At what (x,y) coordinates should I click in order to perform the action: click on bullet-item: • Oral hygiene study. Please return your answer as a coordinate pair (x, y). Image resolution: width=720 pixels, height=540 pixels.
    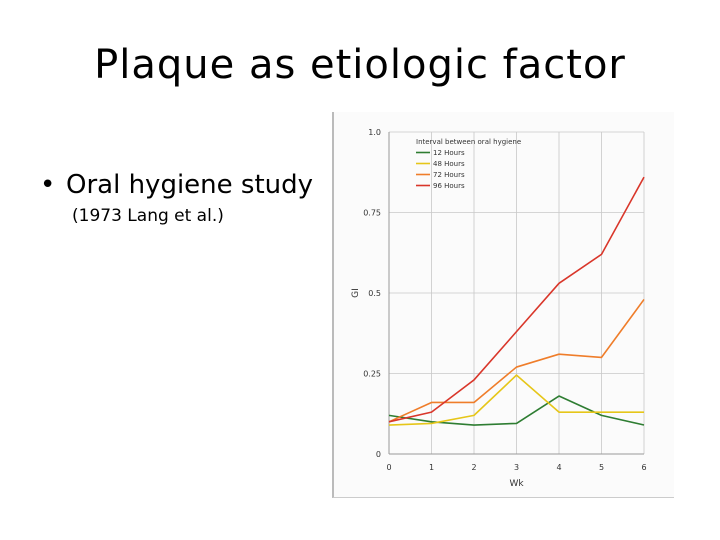
    Looking at the image, I should click on (176, 185).